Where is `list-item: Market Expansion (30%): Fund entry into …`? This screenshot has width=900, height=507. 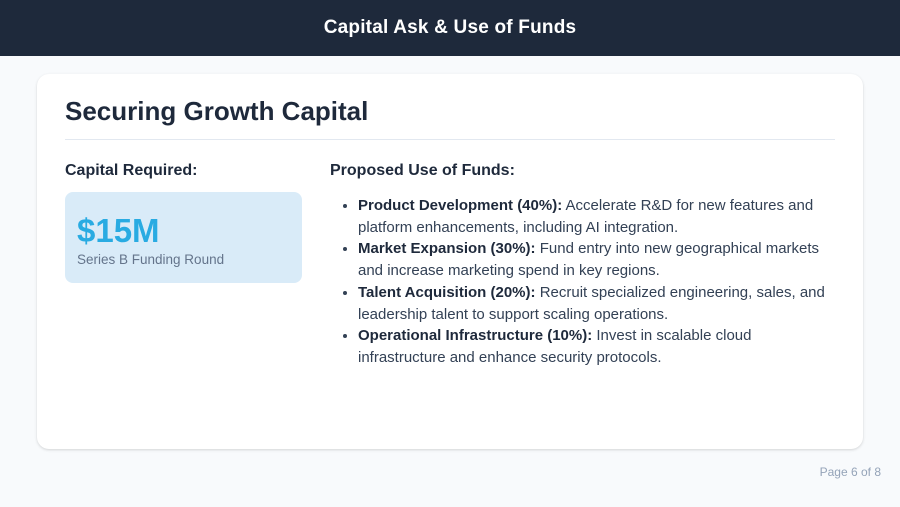
list-item: Market Expansion (30%): Fund entry into … is located at coordinates (596, 259).